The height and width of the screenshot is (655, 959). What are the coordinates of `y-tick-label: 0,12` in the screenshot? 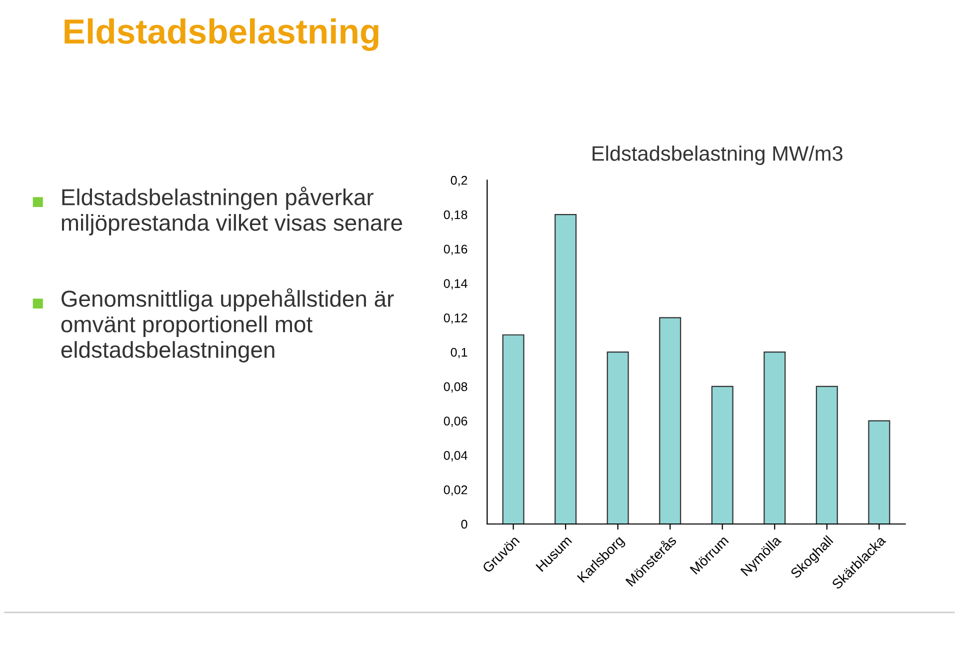 It's located at (456, 318).